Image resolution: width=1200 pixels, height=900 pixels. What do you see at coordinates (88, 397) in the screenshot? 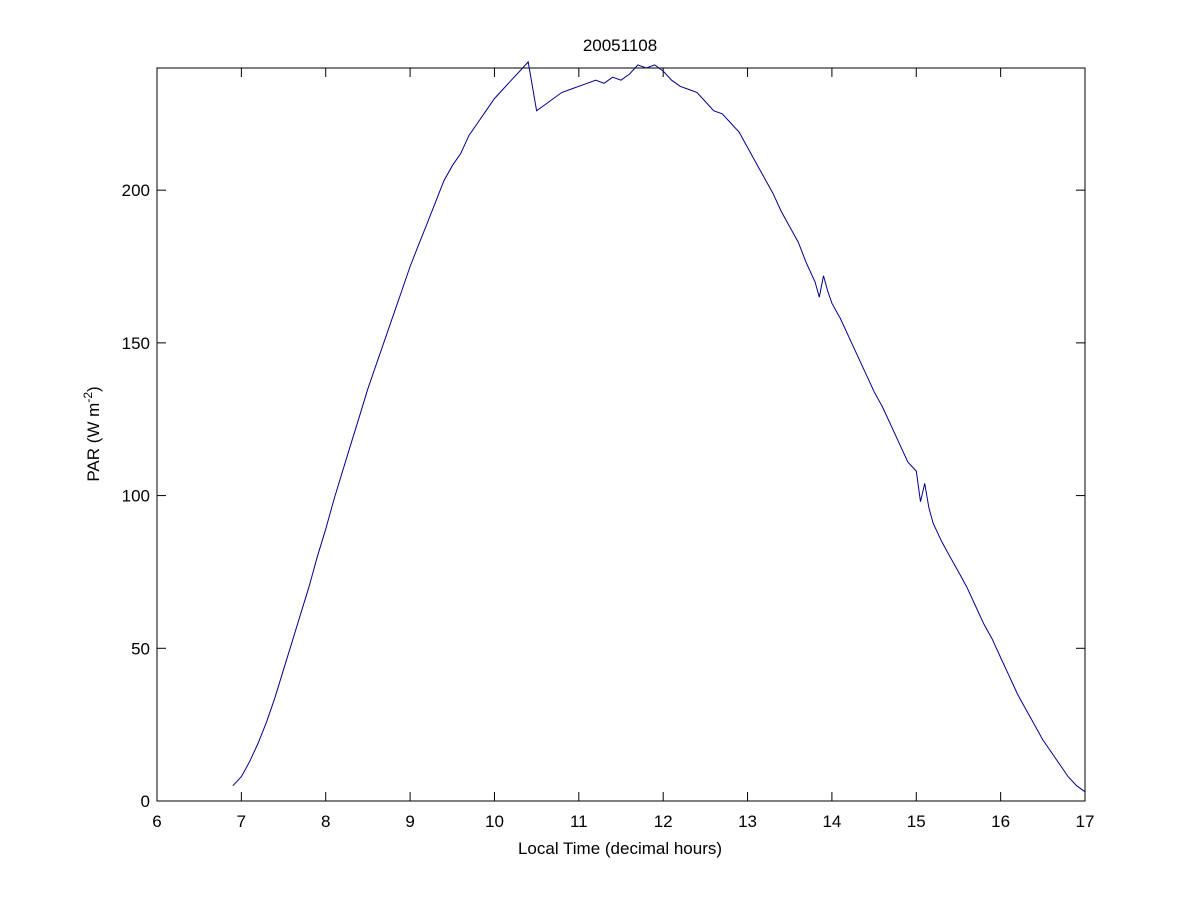
I see `y-axis-label-superscript: -2` at bounding box center [88, 397].